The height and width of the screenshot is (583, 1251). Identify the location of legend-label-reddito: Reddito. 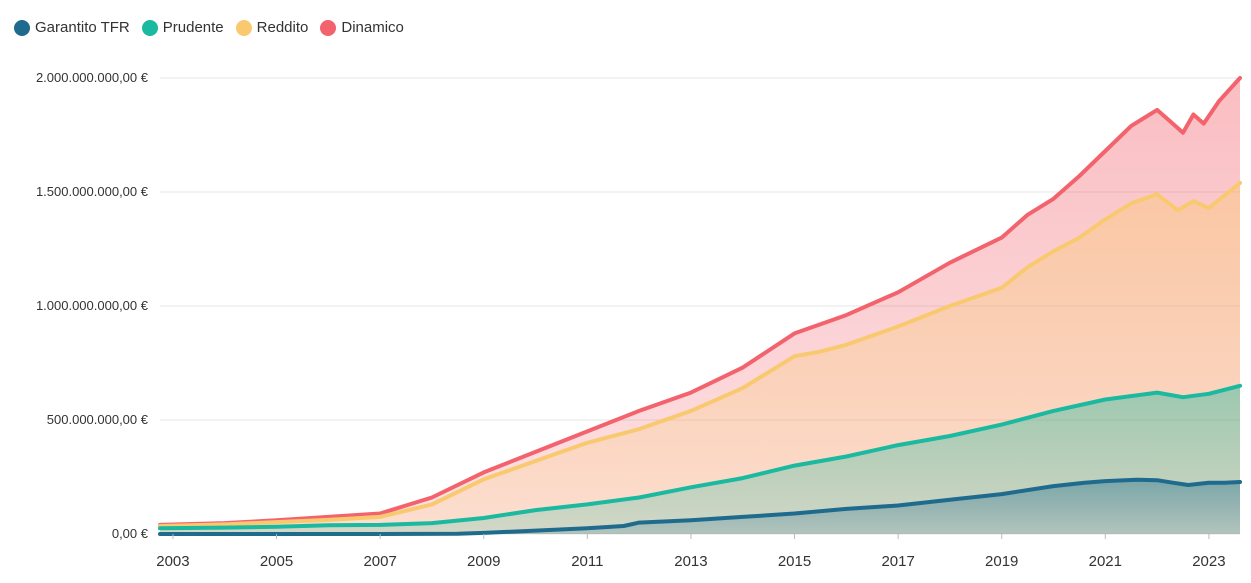
(282, 27).